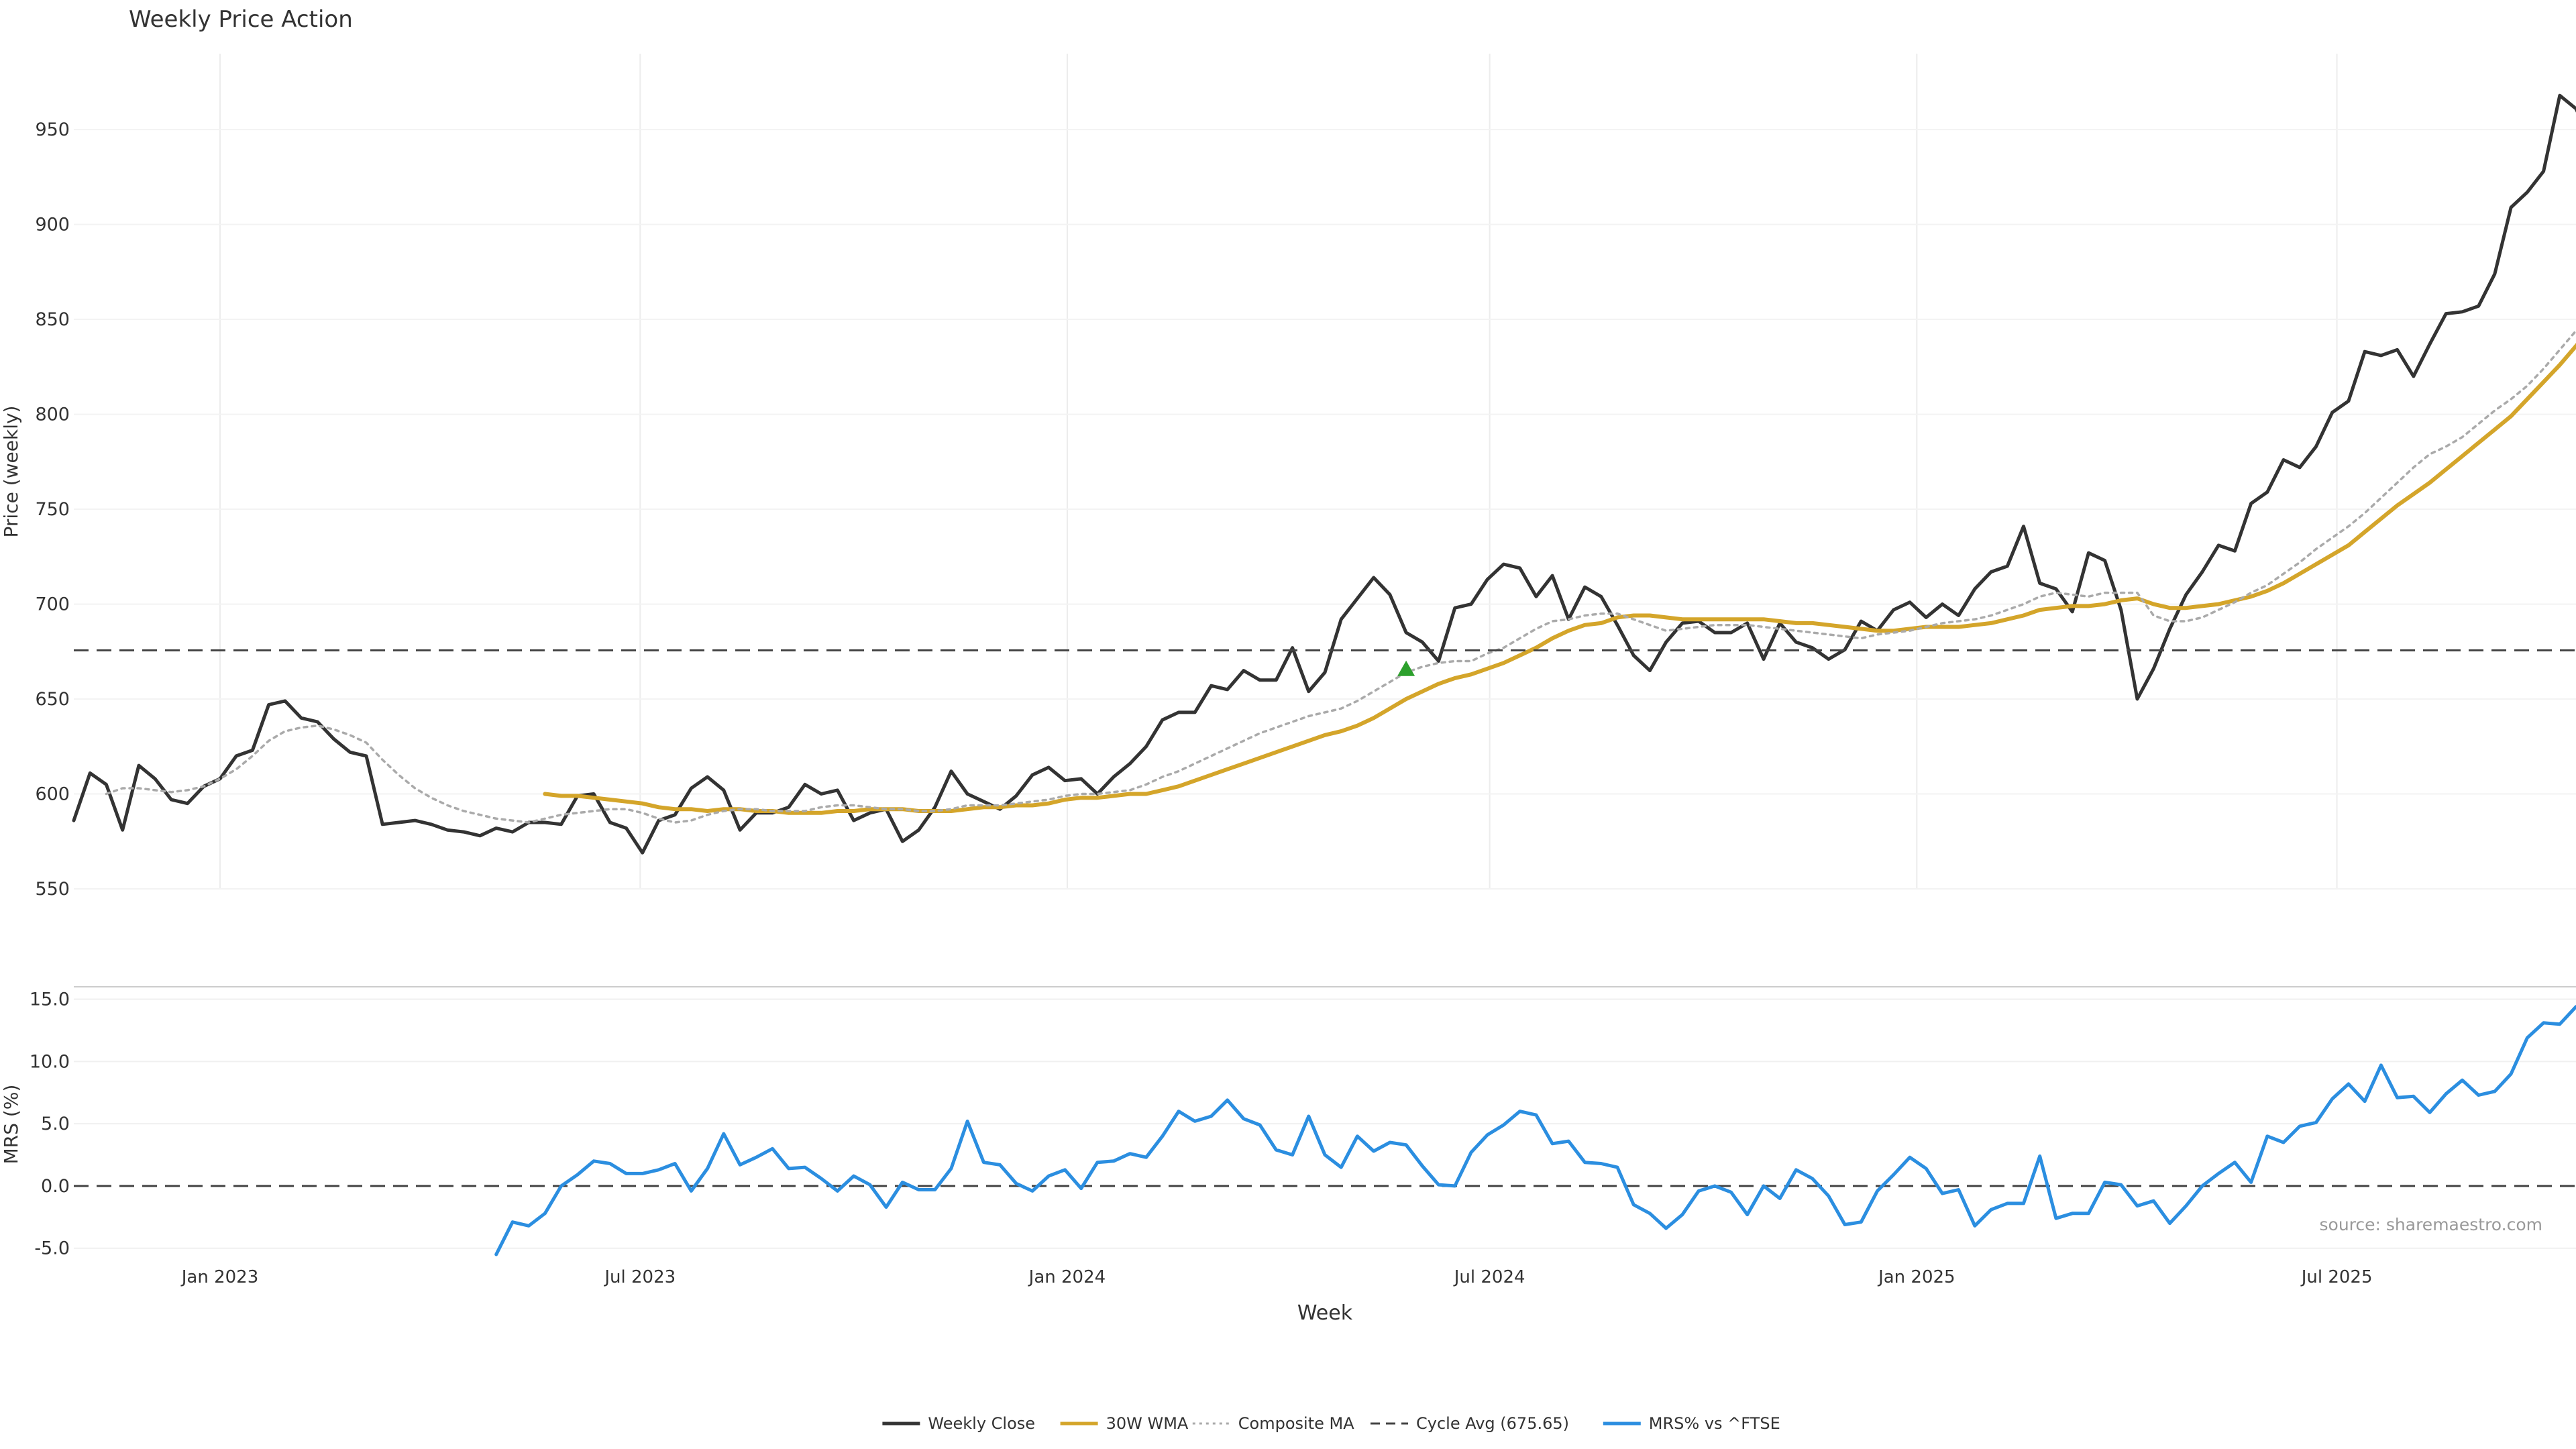  Describe the element at coordinates (1492, 1423) in the screenshot. I see `legend-label: Cycle Avg (675.65)` at that location.